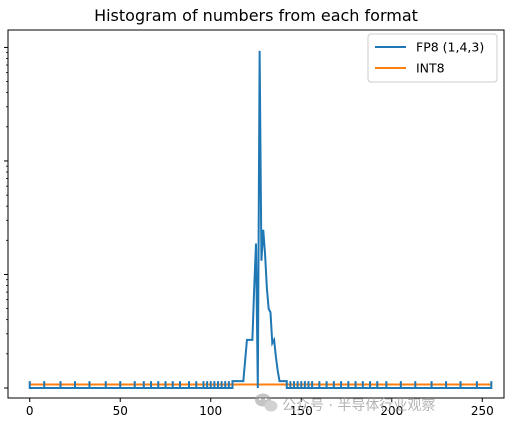 The image size is (513, 430). Describe the element at coordinates (120, 411) in the screenshot. I see `x-tick-label: 50` at that location.